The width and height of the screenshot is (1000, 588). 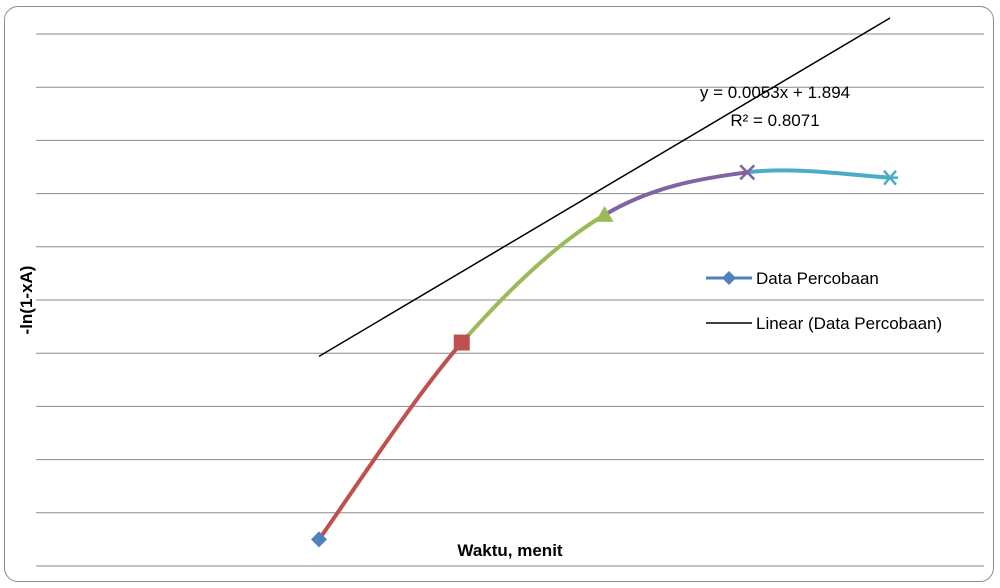 What do you see at coordinates (824, 301) in the screenshot?
I see `legend: Data Percobaan Linear (Data Percobaan)` at bounding box center [824, 301].